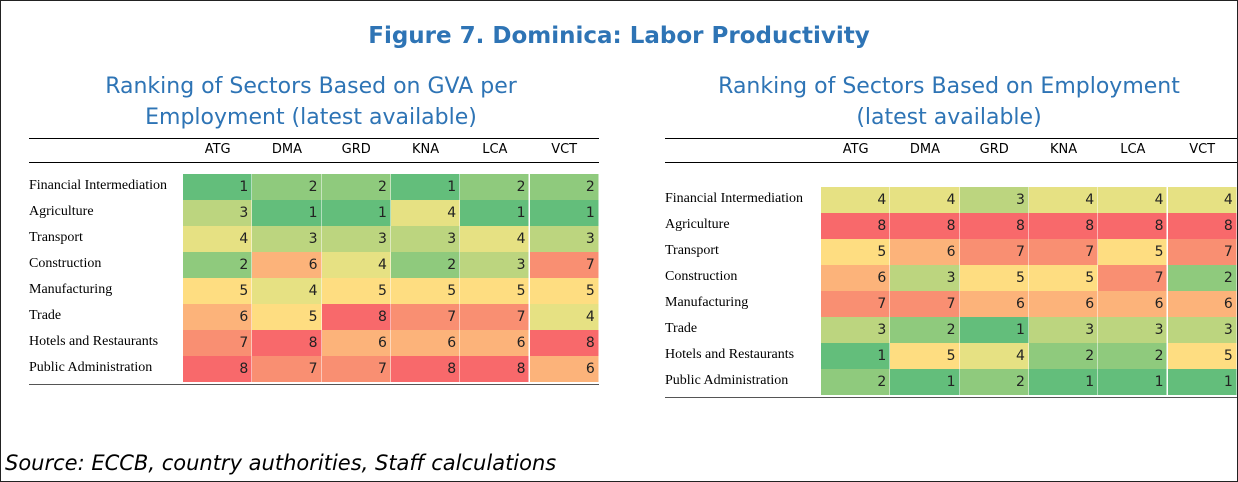 This screenshot has height=482, width=1238. Describe the element at coordinates (619, 36) in the screenshot. I see `figure-title: Figure 7. Dominica: Labor Productivity` at that location.